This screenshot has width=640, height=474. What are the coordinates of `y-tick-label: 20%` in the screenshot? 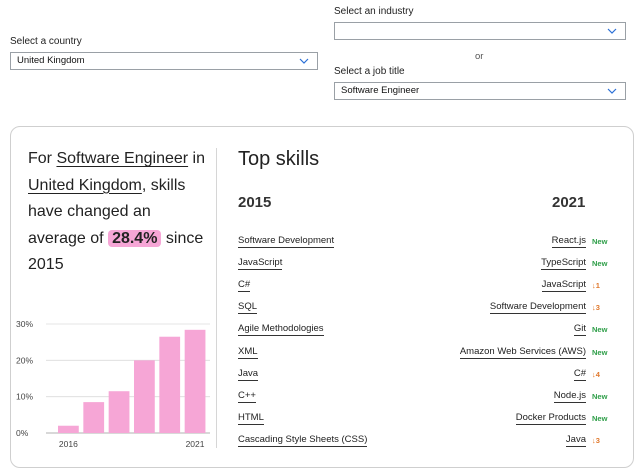 It's located at (24, 360).